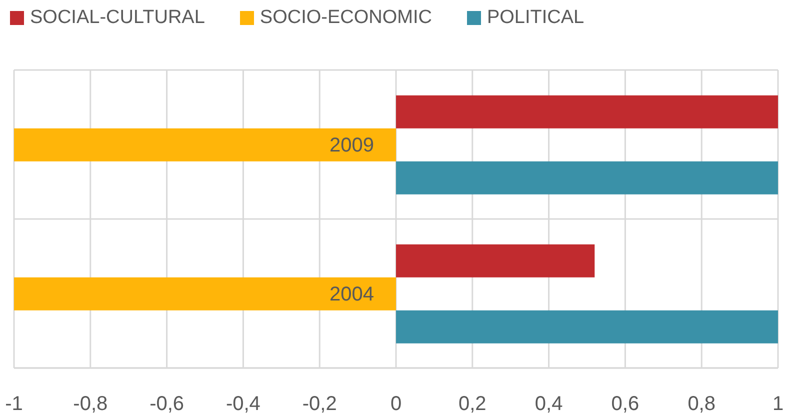  What do you see at coordinates (90, 404) in the screenshot?
I see `x-tick-label: -0,8` at bounding box center [90, 404].